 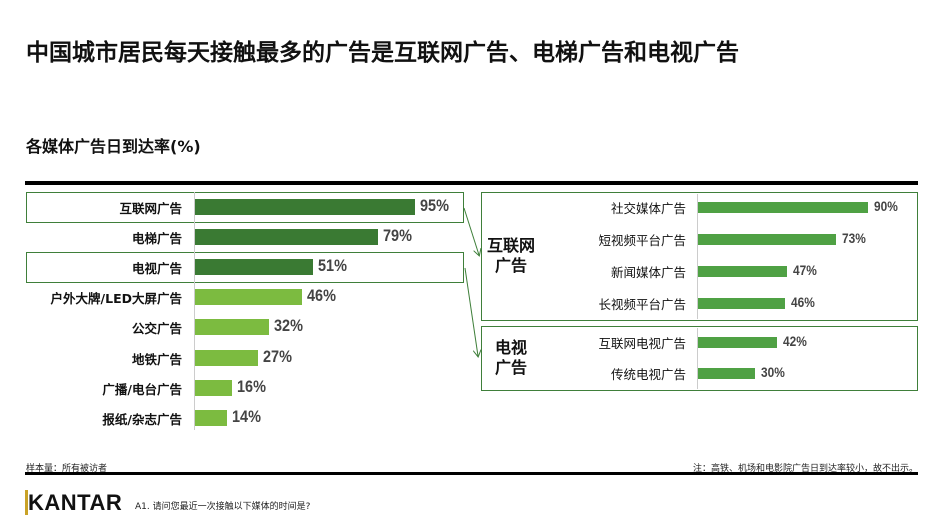 I want to click on value-label: 95%, so click(x=434, y=205).